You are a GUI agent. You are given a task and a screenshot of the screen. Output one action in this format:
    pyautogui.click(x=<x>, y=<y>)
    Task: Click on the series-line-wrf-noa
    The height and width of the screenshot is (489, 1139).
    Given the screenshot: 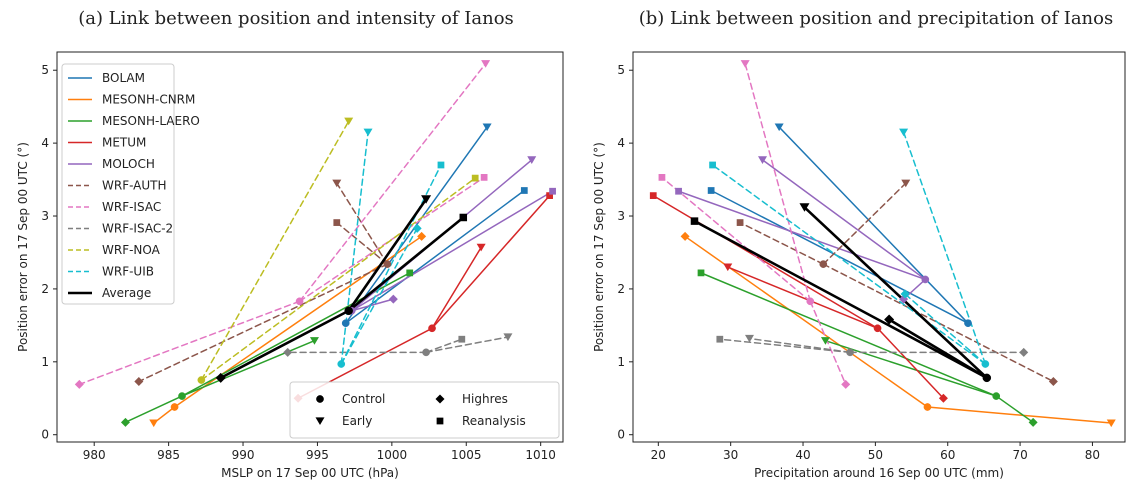 What is the action you would take?
    pyautogui.click(x=275, y=250)
    